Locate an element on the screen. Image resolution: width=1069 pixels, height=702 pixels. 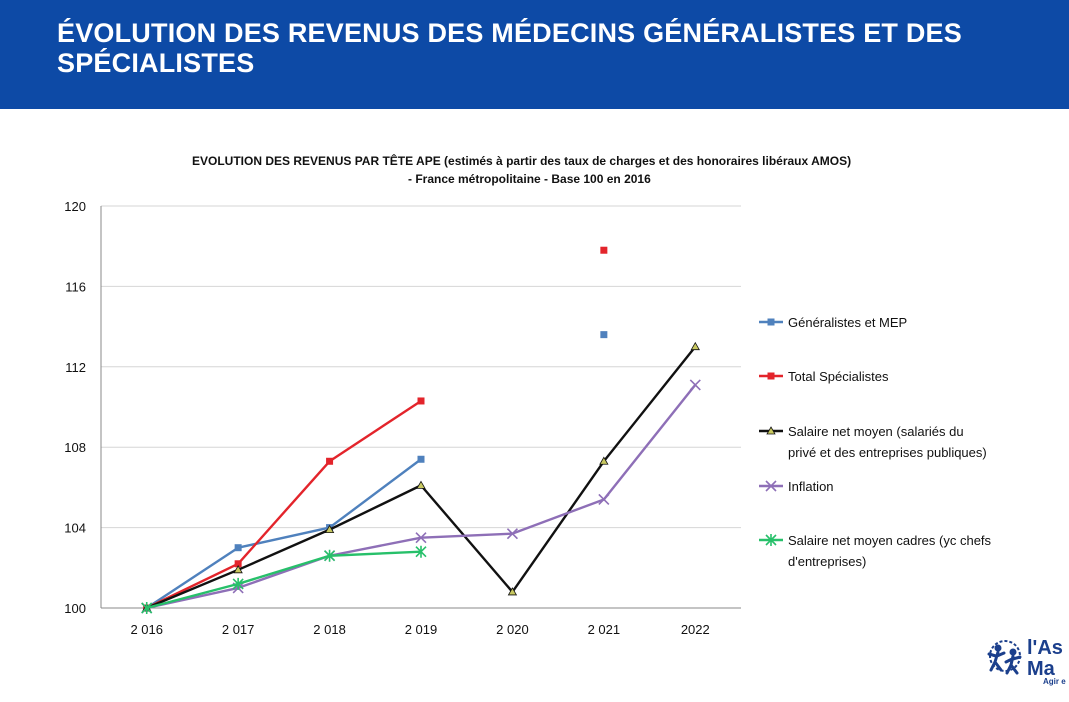
x-tick-label: 2 019 is located at coordinates (421, 629).